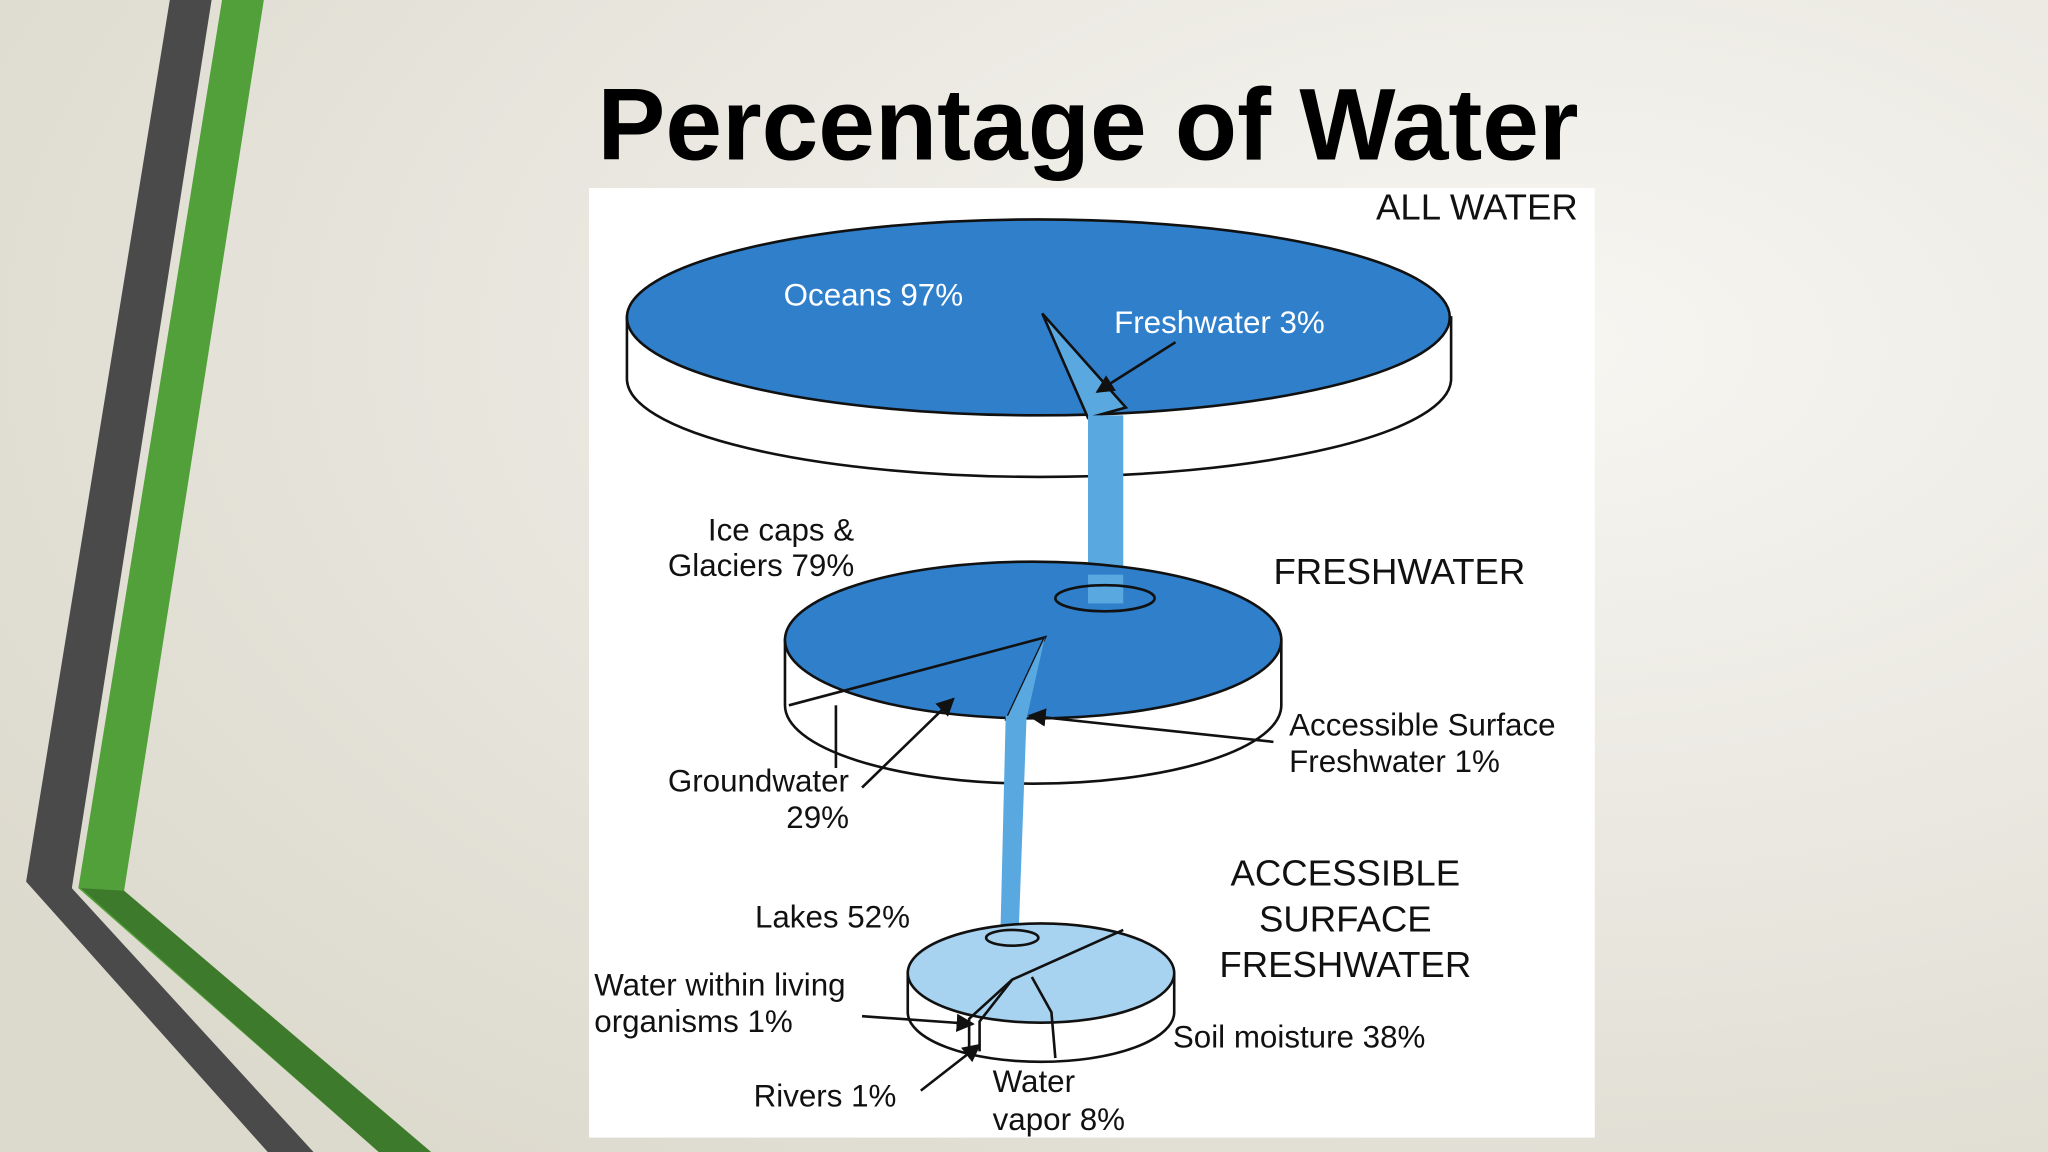 The image size is (2048, 1152). I want to click on label: Oceans 97%, so click(873, 295).